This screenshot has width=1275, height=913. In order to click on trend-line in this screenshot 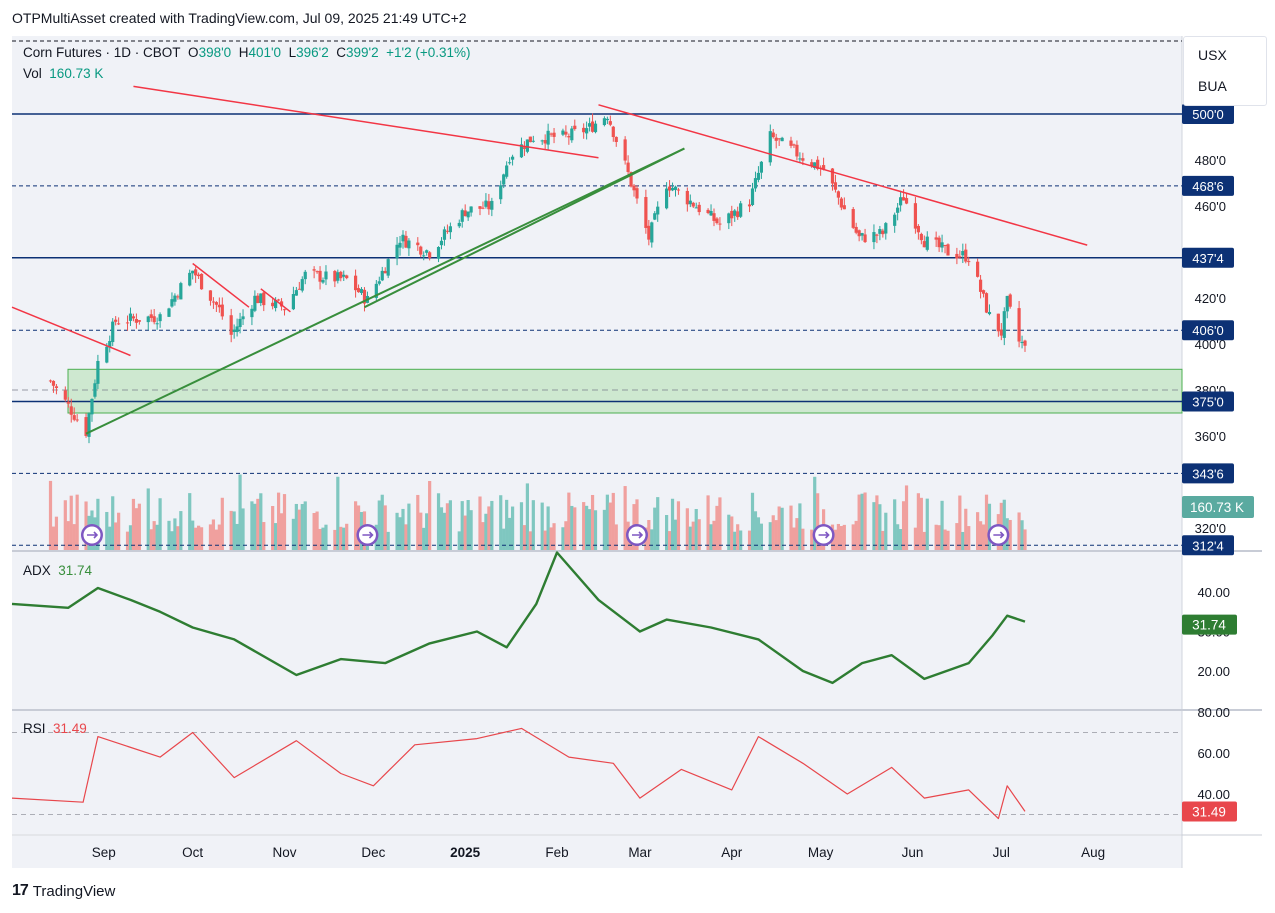, I will do `click(843, 175)`.